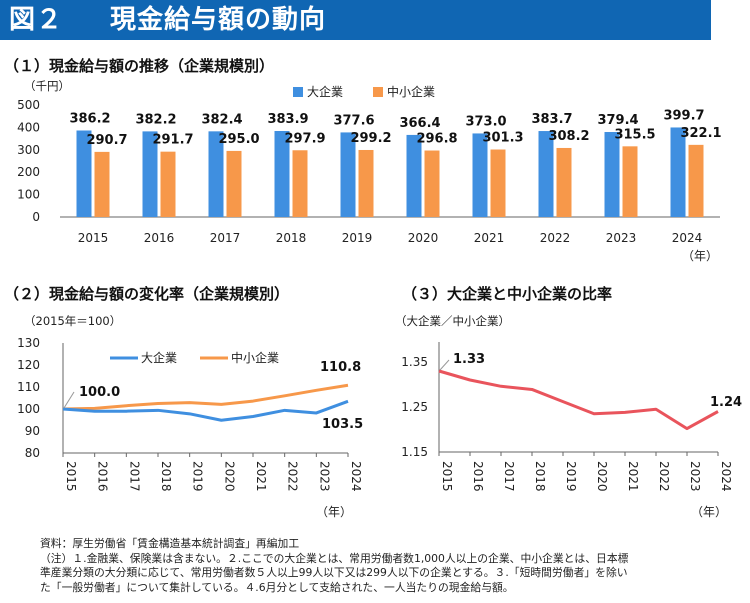  I want to click on chart3-ylabel: （大企業／中小企業）, so click(452, 321).